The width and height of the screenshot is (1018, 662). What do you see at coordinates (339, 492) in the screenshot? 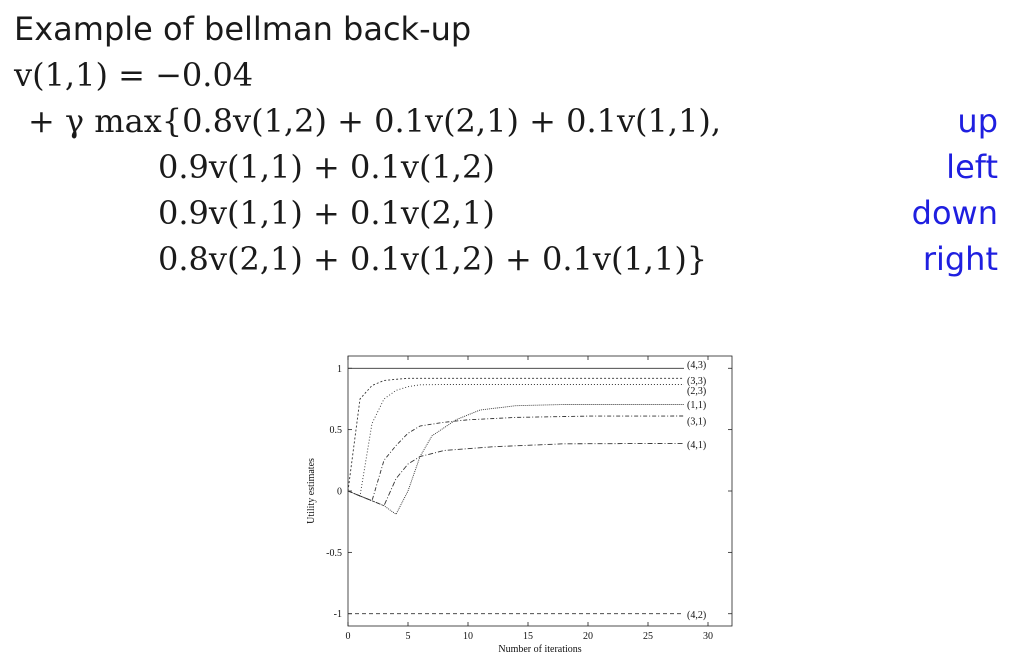
I see `y-tick-label: 0` at bounding box center [339, 492].